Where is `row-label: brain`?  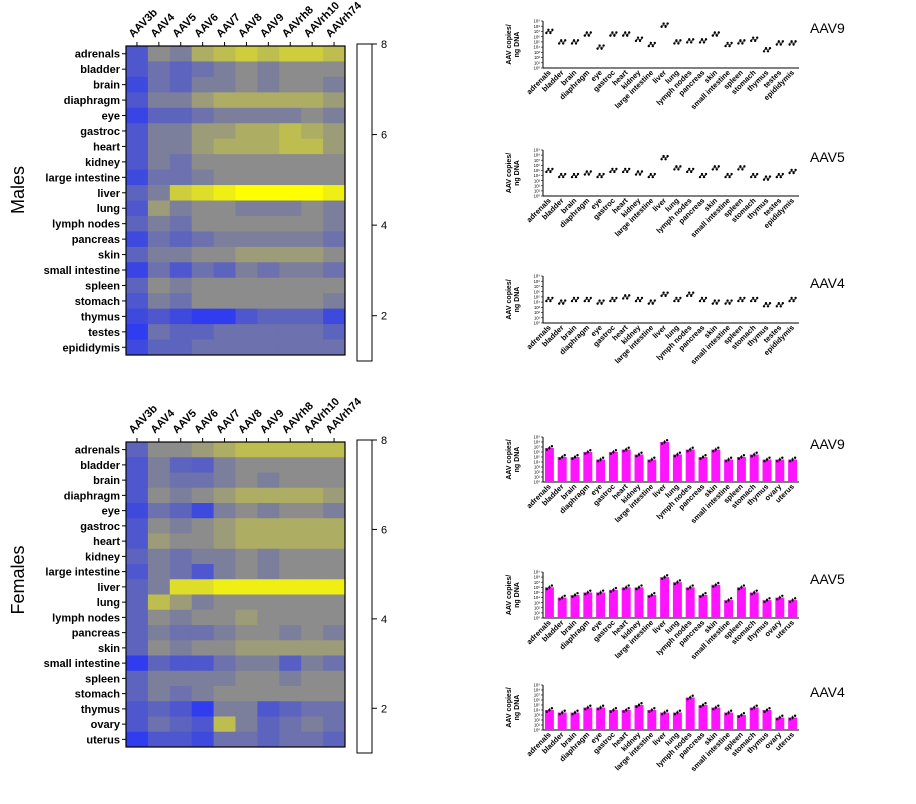 row-label: brain is located at coordinates (106, 481).